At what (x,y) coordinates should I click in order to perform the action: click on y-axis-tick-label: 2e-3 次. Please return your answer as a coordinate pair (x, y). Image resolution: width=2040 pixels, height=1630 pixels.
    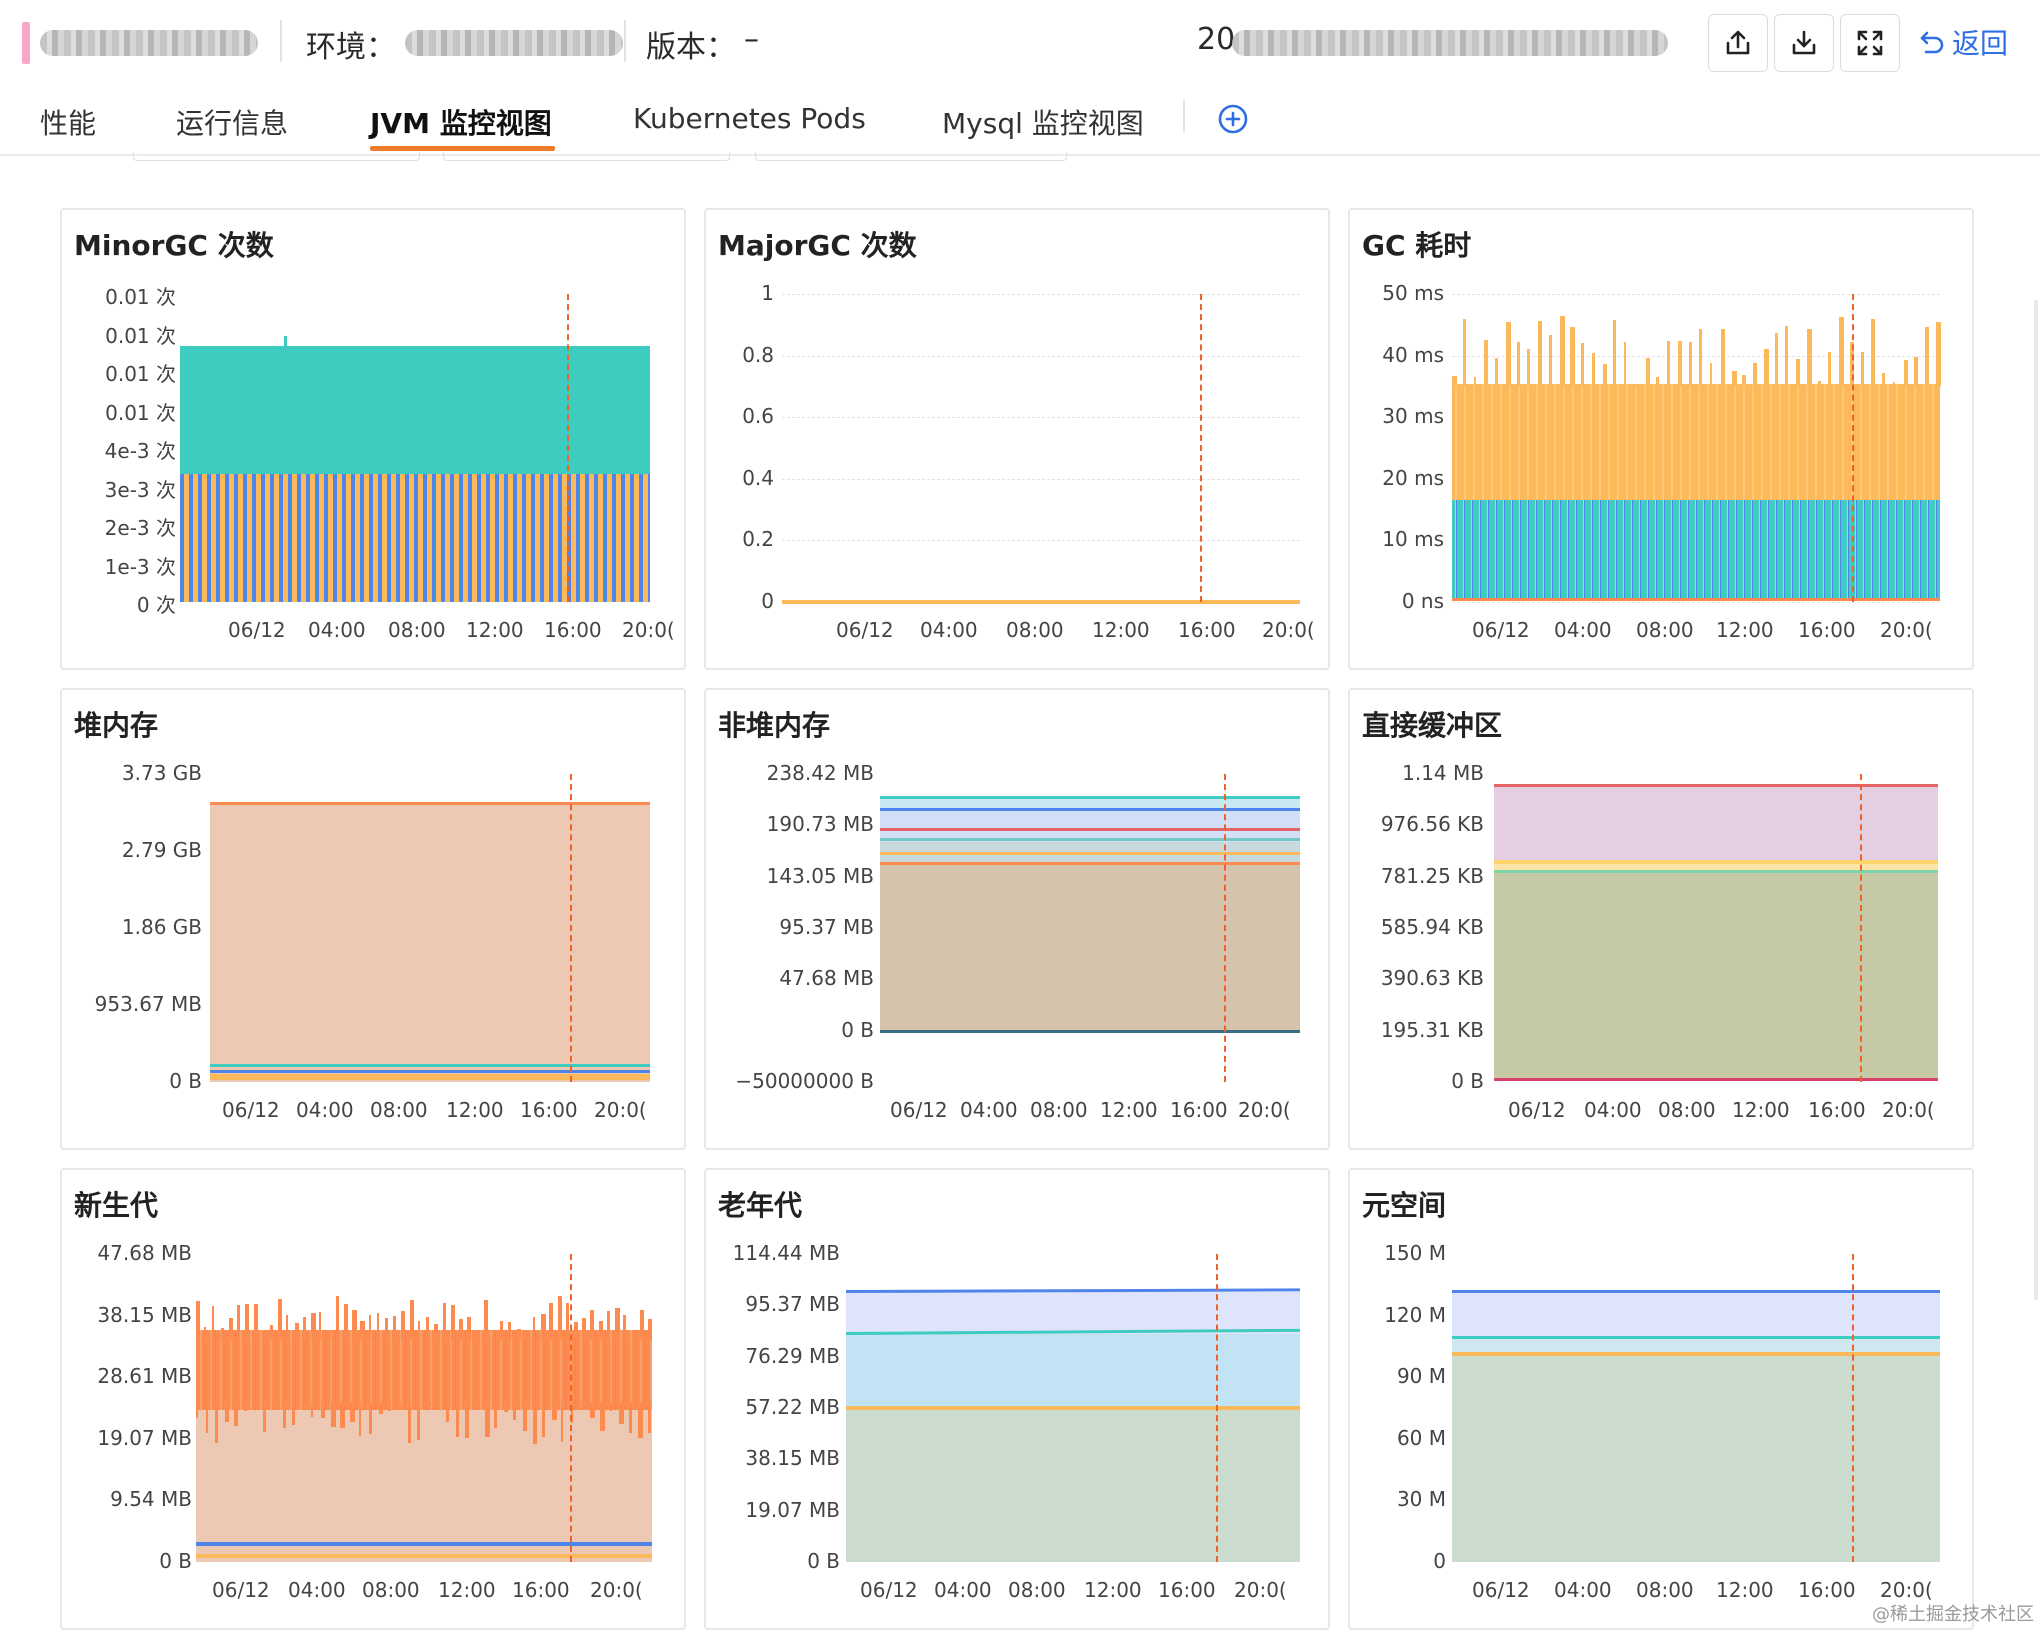
    Looking at the image, I should click on (140, 528).